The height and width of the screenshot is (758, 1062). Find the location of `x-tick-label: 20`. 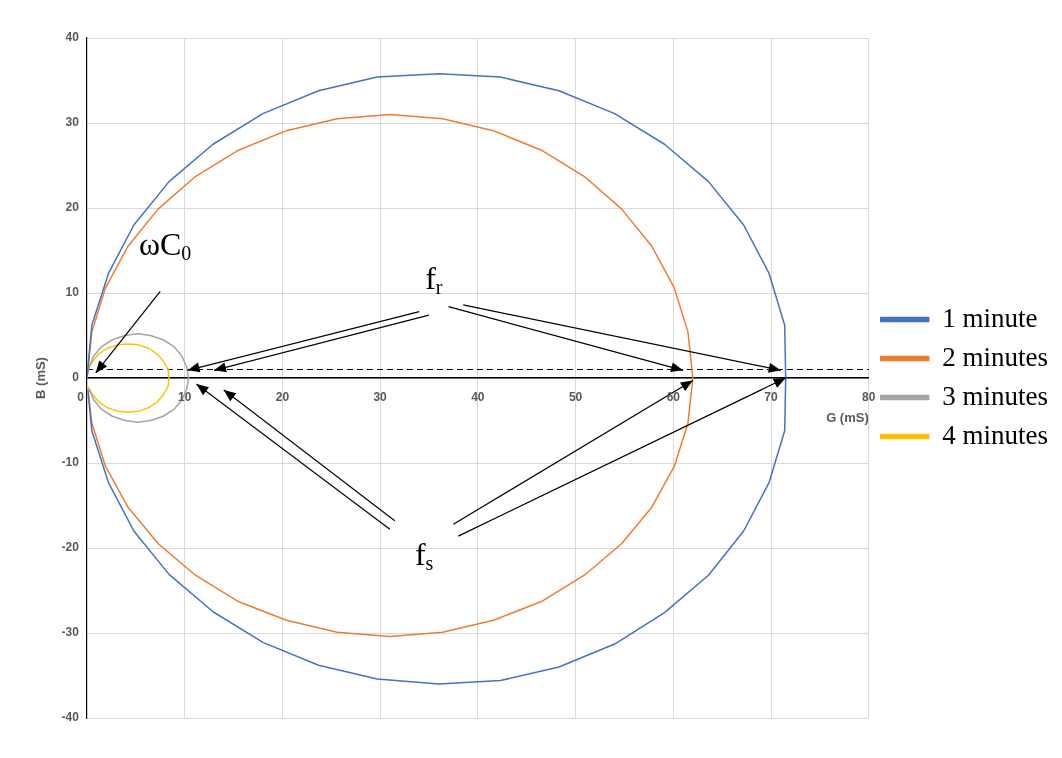

x-tick-label: 20 is located at coordinates (282, 397).